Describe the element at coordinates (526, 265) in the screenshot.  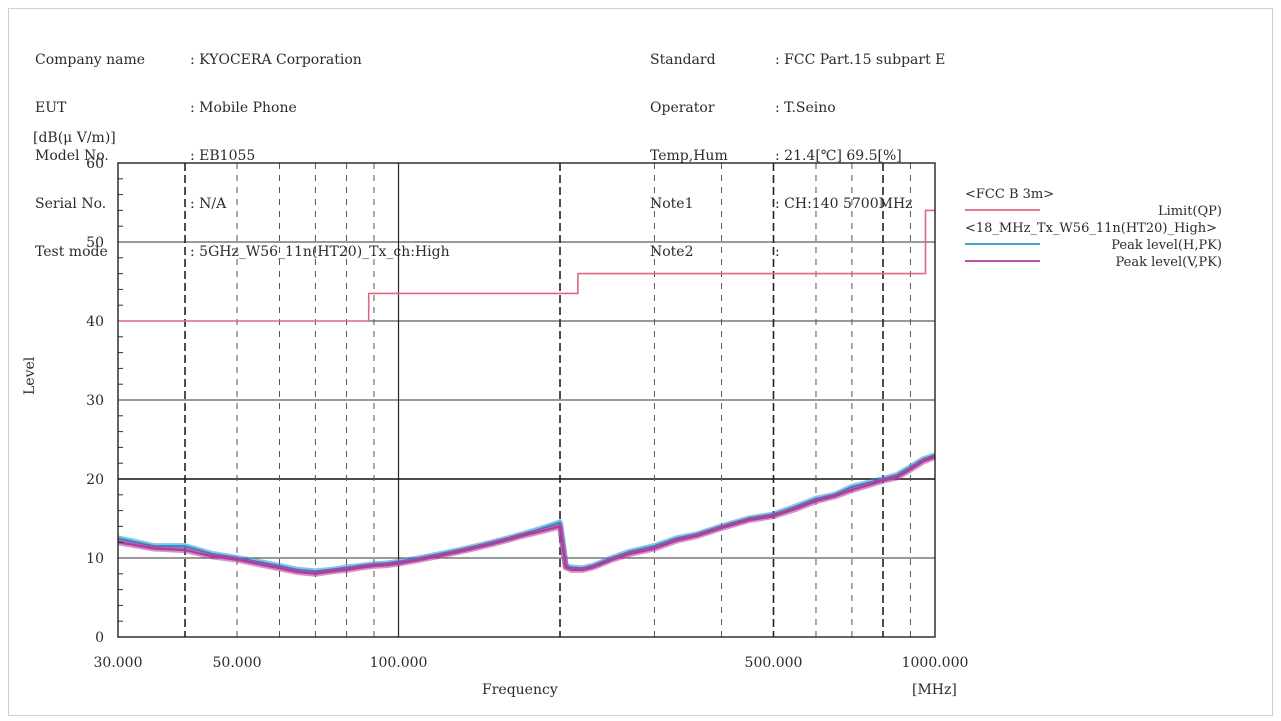
I see `series-line-Limit(QP)` at that location.